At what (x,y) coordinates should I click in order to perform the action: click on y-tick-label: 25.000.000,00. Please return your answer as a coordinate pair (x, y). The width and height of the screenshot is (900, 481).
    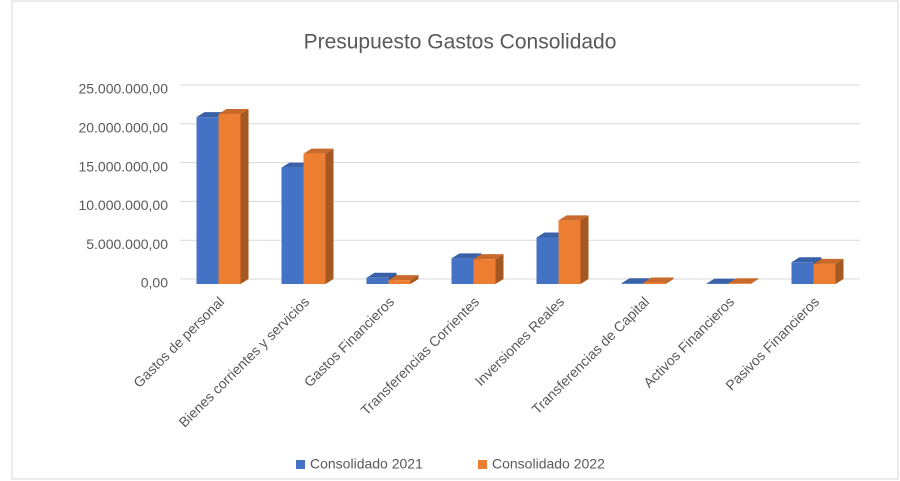
    Looking at the image, I should click on (123, 89).